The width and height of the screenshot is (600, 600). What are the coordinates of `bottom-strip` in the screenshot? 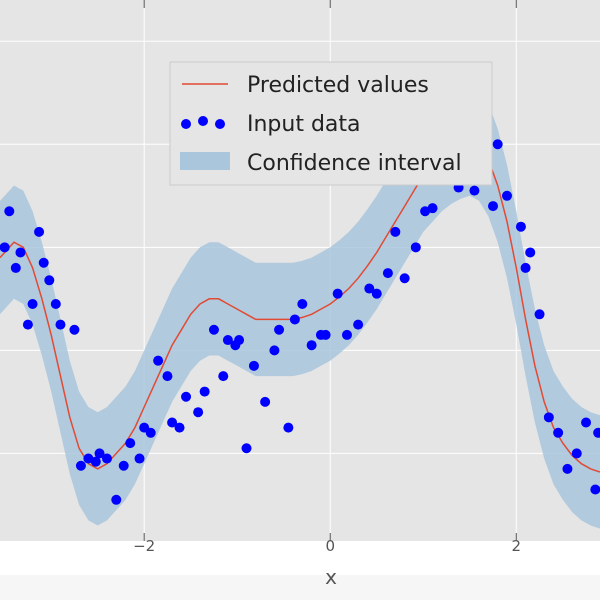 It's located at (300, 587).